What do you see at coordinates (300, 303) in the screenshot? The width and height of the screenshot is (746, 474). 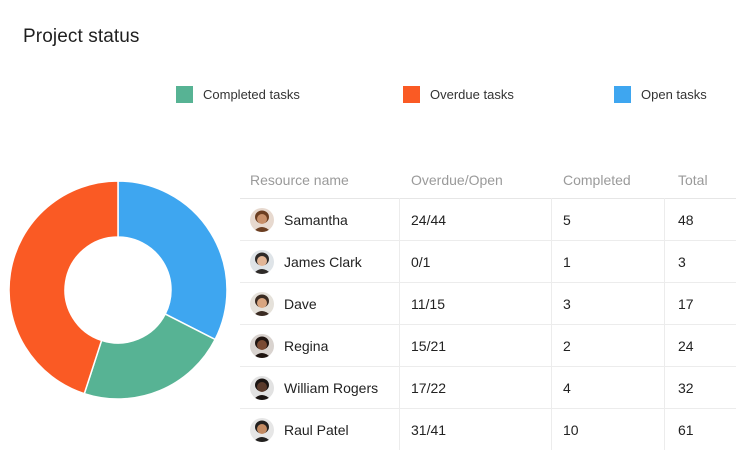 I see `resource-name: Dave` at bounding box center [300, 303].